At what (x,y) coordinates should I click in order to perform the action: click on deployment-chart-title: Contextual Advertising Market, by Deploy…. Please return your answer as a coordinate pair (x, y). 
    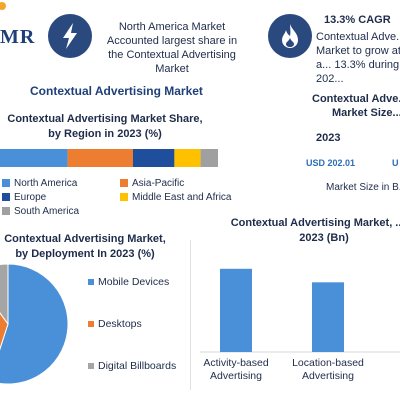
    Looking at the image, I should click on (85, 246).